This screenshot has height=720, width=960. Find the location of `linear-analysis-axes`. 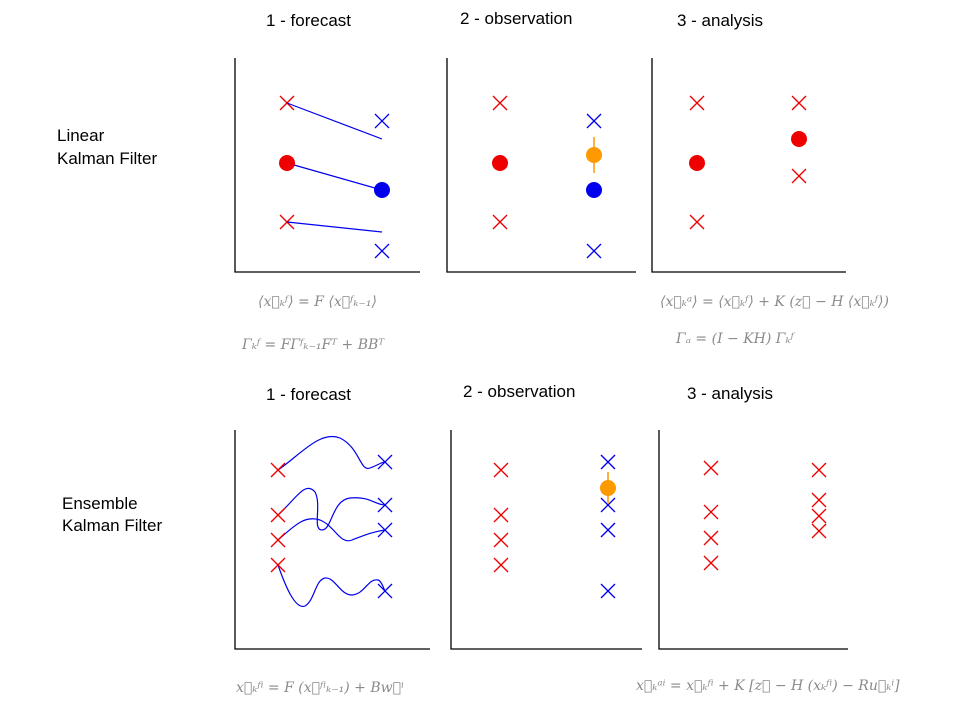

linear-analysis-axes is located at coordinates (748, 165).